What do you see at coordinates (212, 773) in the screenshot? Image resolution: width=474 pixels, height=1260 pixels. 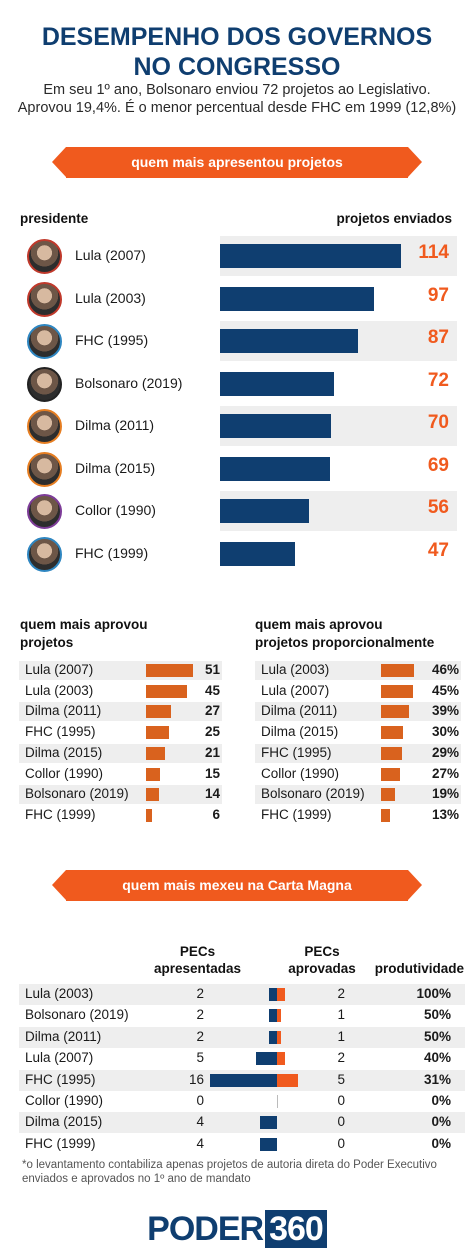 I see `approved-value: 15` at bounding box center [212, 773].